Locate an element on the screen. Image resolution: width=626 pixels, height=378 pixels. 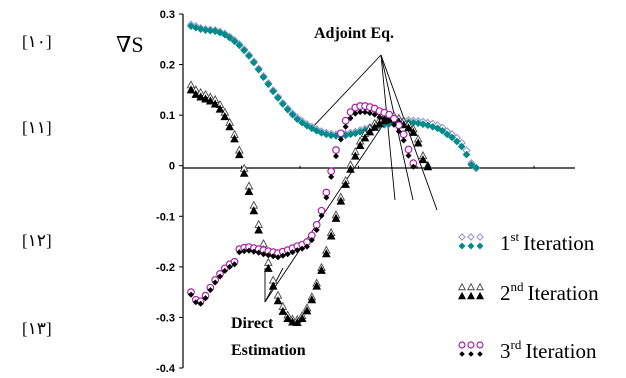
y-tick-label: -0.1 is located at coordinates (165, 217).